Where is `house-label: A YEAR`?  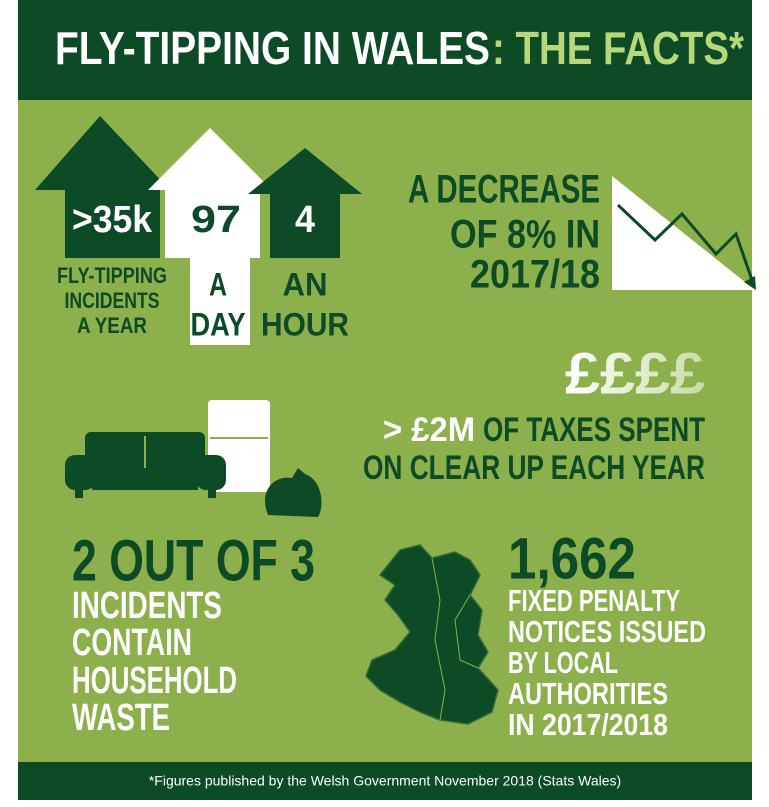 house-label: A YEAR is located at coordinates (112, 325).